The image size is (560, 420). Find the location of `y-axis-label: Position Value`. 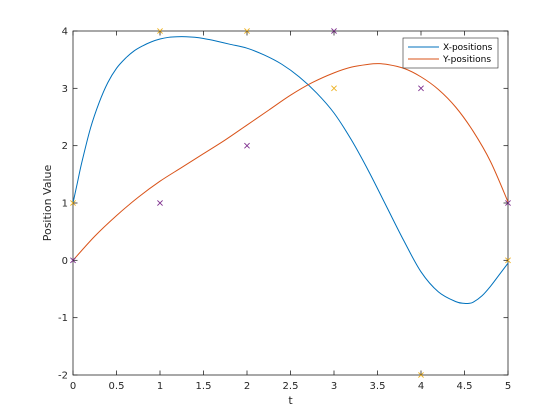

y-axis-label: Position Value is located at coordinates (47, 203).